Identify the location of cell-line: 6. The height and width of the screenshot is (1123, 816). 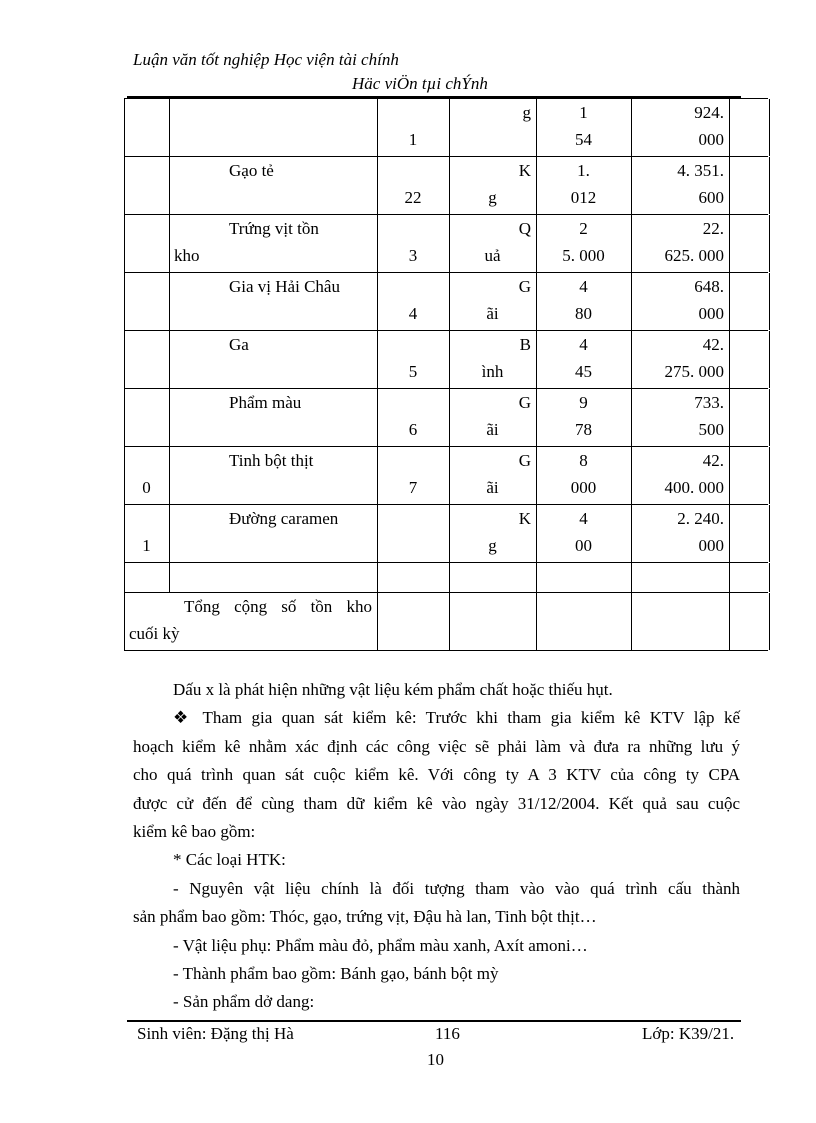
(413, 429).